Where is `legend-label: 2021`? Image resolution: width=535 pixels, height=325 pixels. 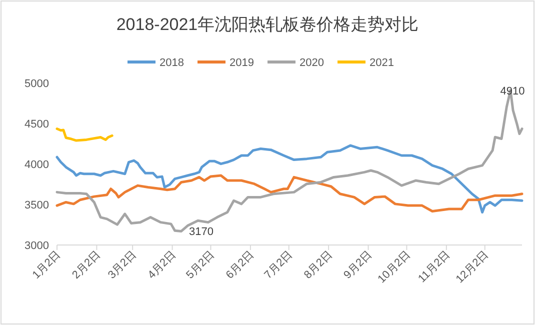
legend-label: 2021 is located at coordinates (382, 63).